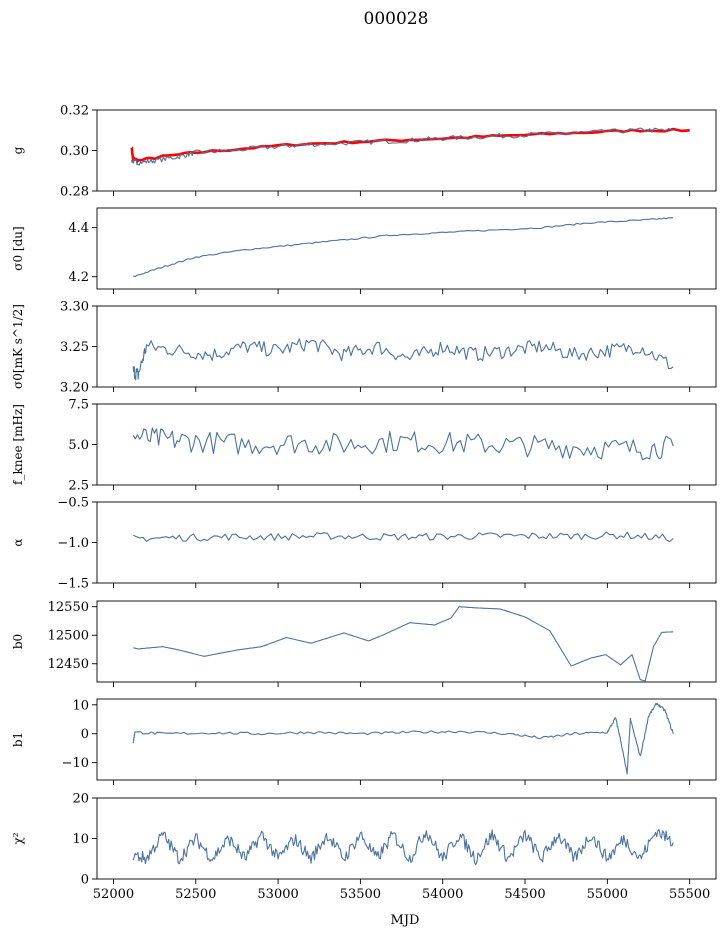 Image resolution: width=725 pixels, height=936 pixels. Describe the element at coordinates (442, 894) in the screenshot. I see `x-tick-label: 54000` at that location.